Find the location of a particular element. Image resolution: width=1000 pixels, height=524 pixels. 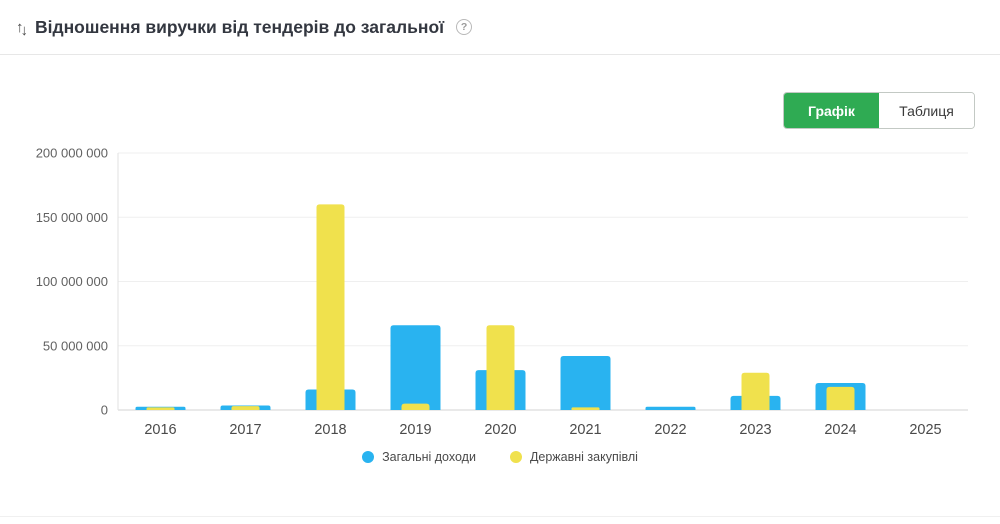

sort-up-arrow: ↑ is located at coordinates (19, 27).